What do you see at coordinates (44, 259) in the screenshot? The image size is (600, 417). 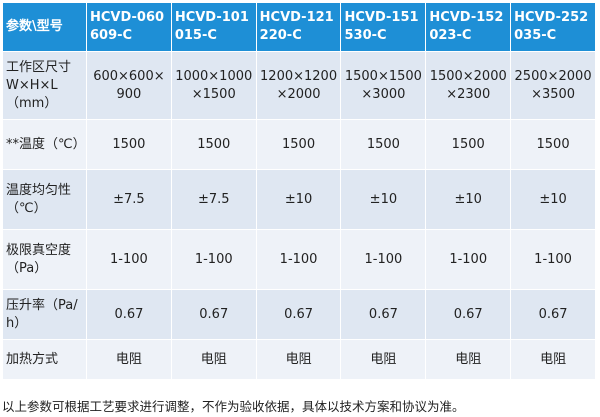 I see `row-label: 极限真空度（Pa）` at bounding box center [44, 259].